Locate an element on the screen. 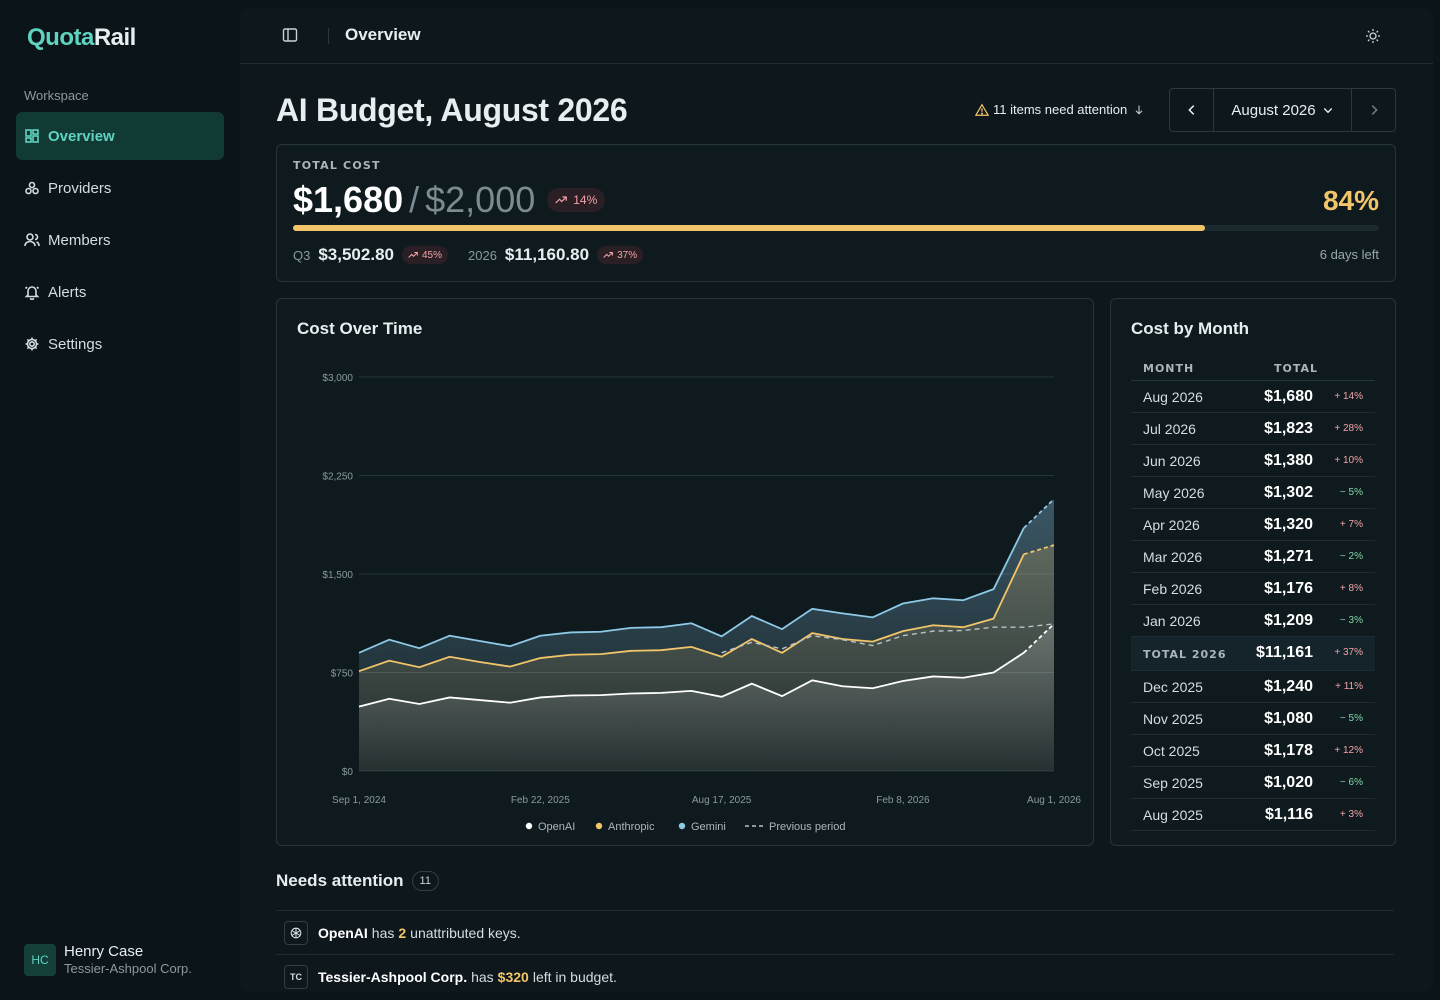  month-cell: Sep 2025 is located at coordinates (1173, 783).